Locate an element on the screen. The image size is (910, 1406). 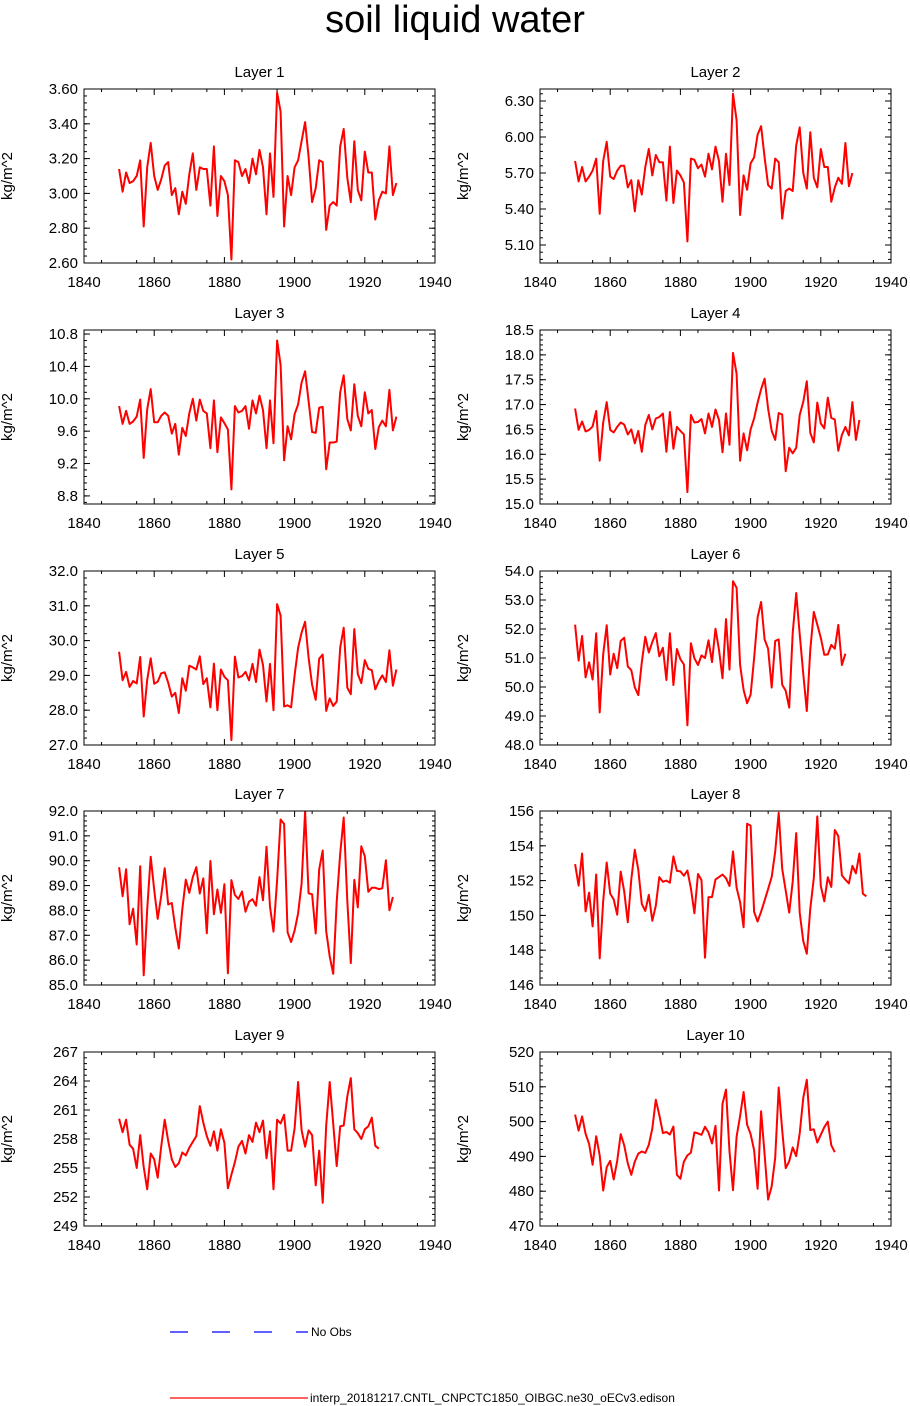
y-tick-label: 87.0 is located at coordinates (63, 935).